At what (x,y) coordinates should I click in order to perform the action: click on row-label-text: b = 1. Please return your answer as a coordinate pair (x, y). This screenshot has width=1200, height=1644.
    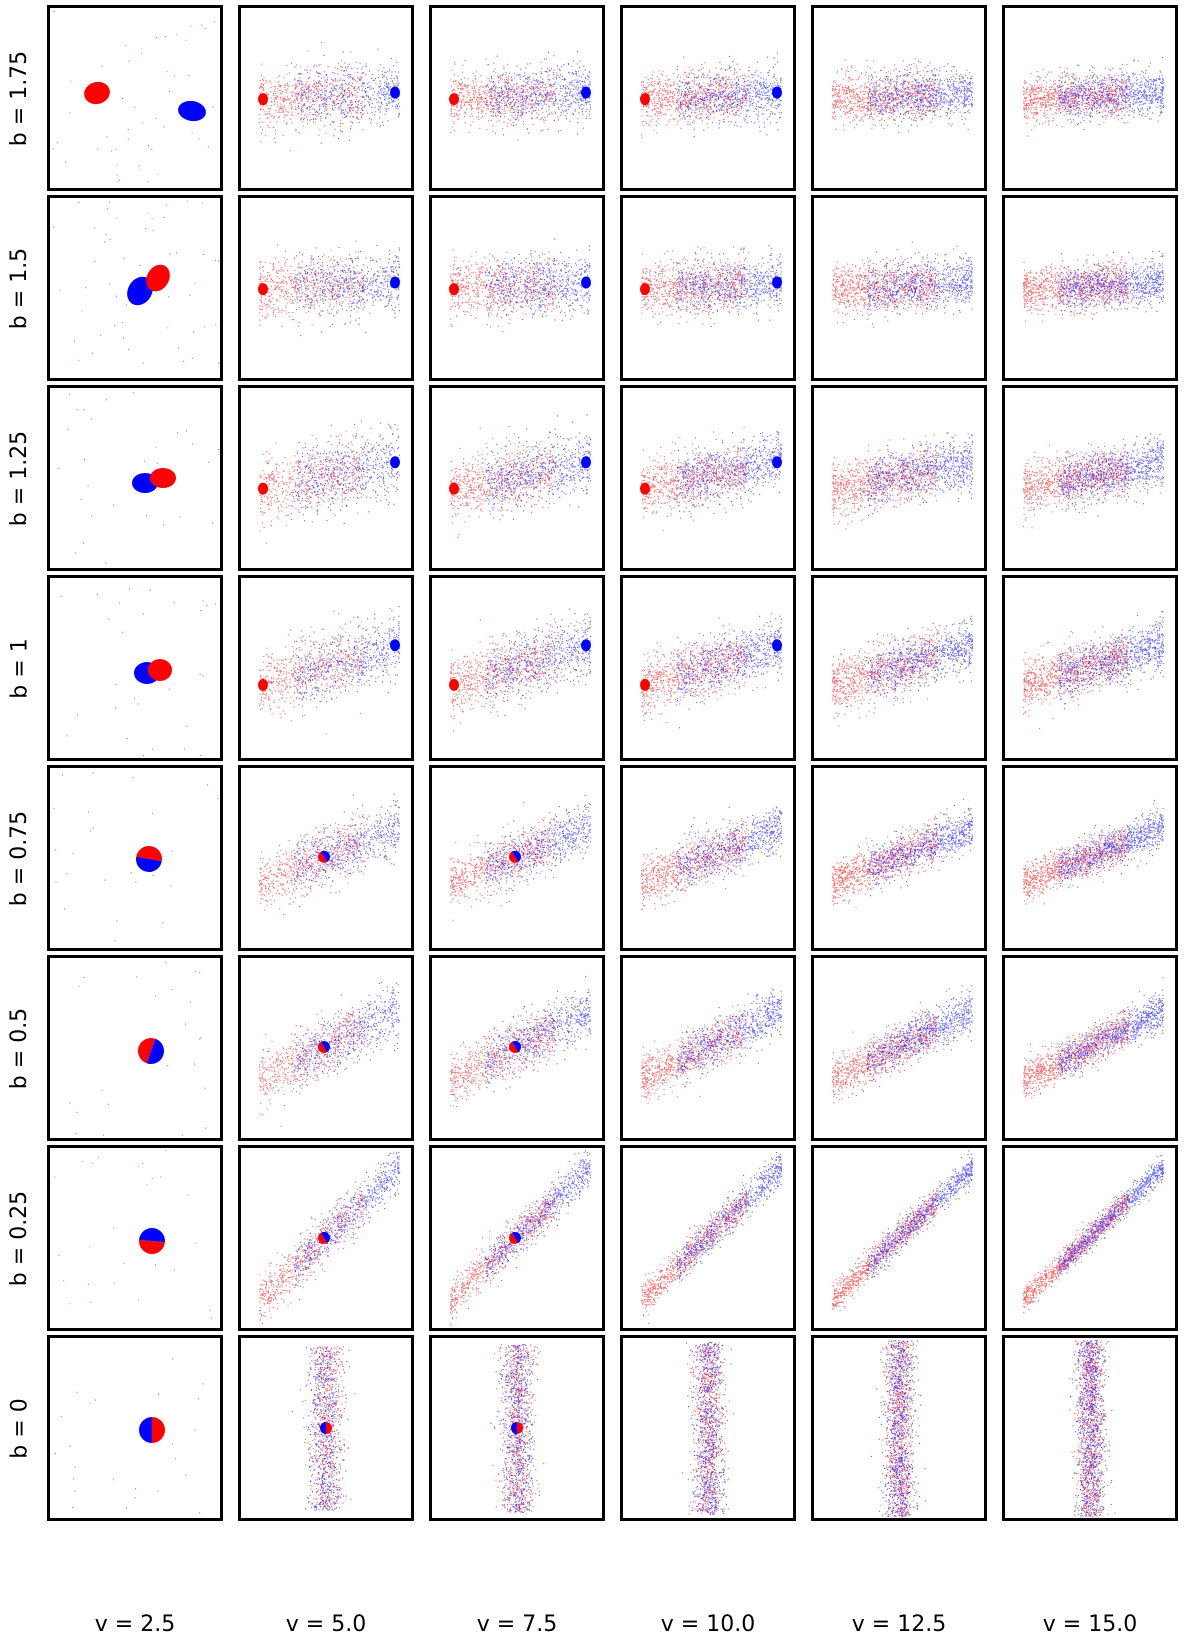
    Looking at the image, I should click on (20, 668).